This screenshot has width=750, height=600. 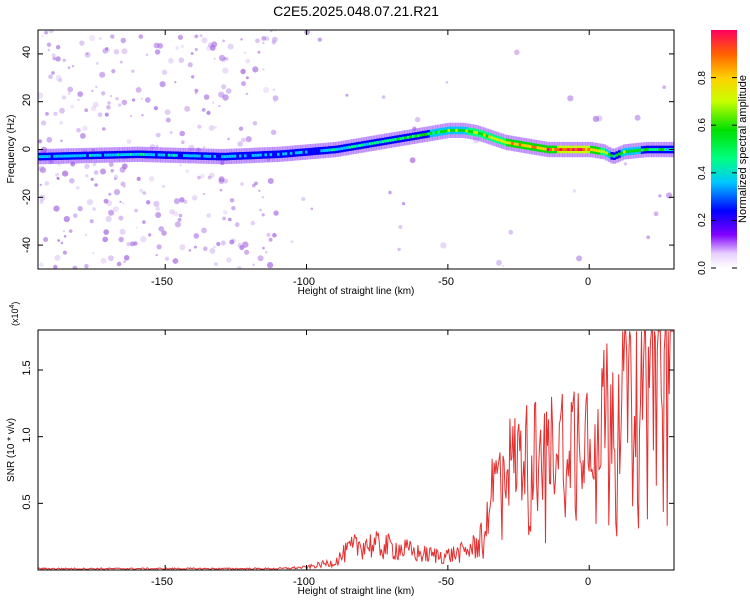 What do you see at coordinates (356, 591) in the screenshot?
I see `snr-xlabel: Height of straight line (km)` at bounding box center [356, 591].